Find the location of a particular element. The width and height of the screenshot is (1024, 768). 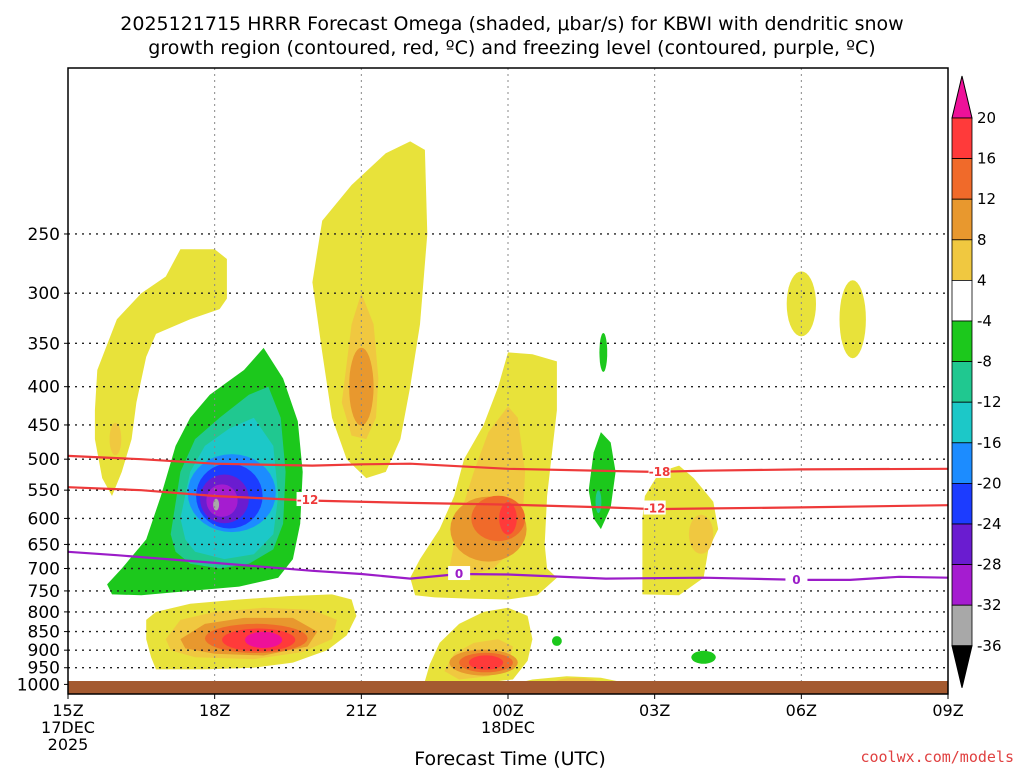

y-tick-label-600: 600 is located at coordinates (44, 519).